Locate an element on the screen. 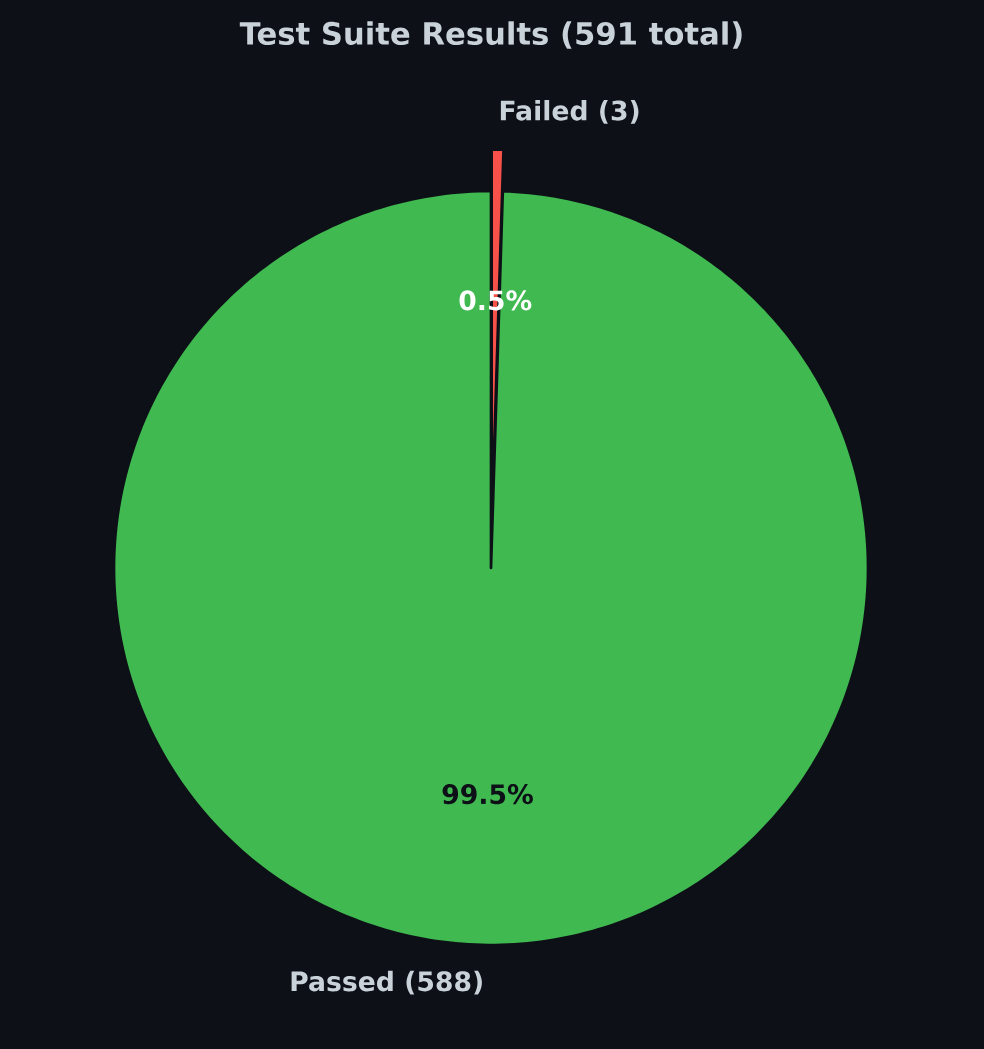  data-label: 99.5% is located at coordinates (487, 794).